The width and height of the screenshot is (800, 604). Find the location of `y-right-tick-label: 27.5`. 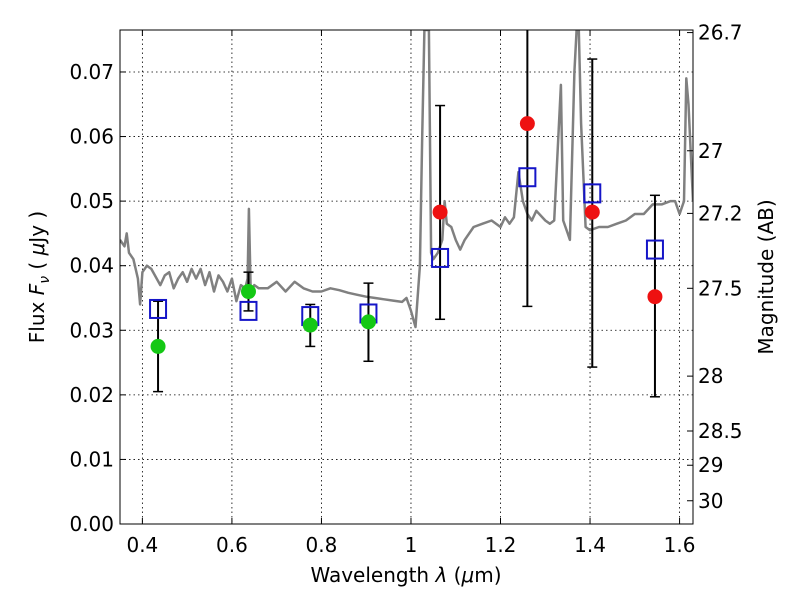

y-right-tick-label: 27.5 is located at coordinates (720, 288).